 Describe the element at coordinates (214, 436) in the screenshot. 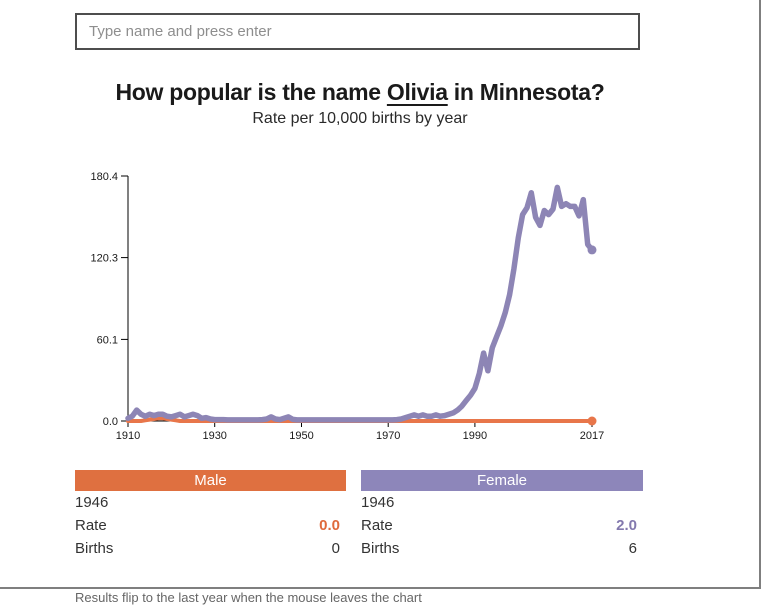

I see `svg-text: 1930` at that location.